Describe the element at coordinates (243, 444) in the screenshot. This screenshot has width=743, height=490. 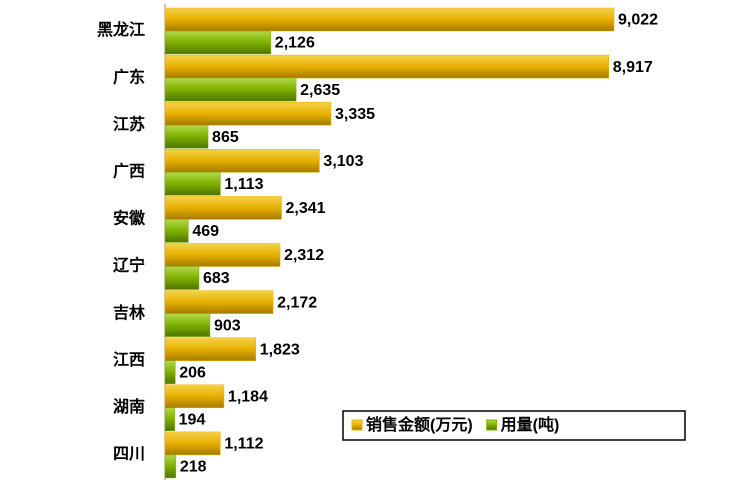
I see `value-label: 1,112` at that location.